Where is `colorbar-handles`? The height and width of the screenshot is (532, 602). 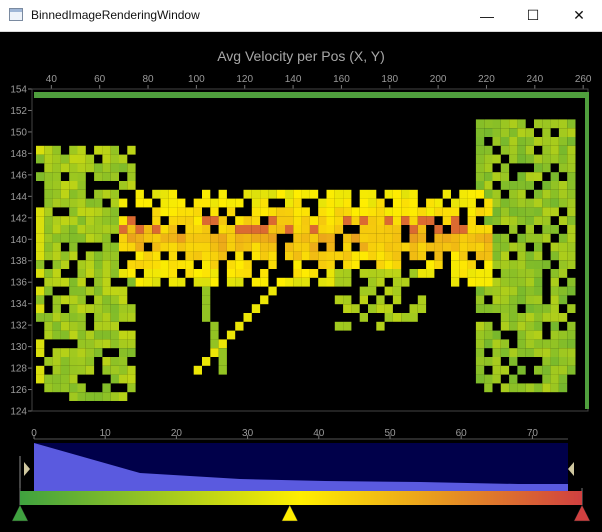 colorbar-handles is located at coordinates (301, 513).